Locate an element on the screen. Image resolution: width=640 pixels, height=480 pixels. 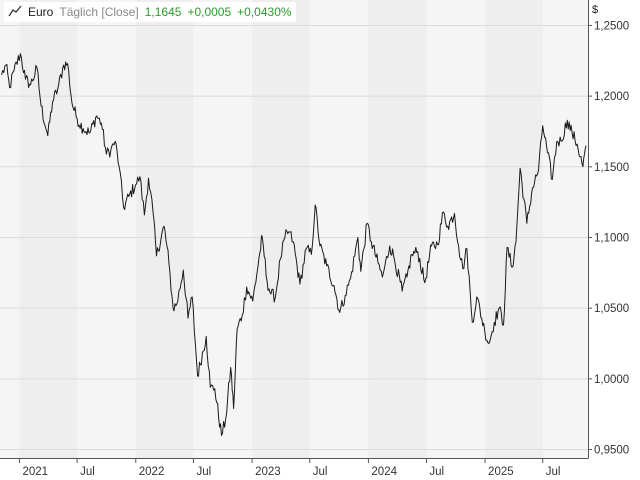
y-tick-label: 1,0000 is located at coordinates (611, 380).